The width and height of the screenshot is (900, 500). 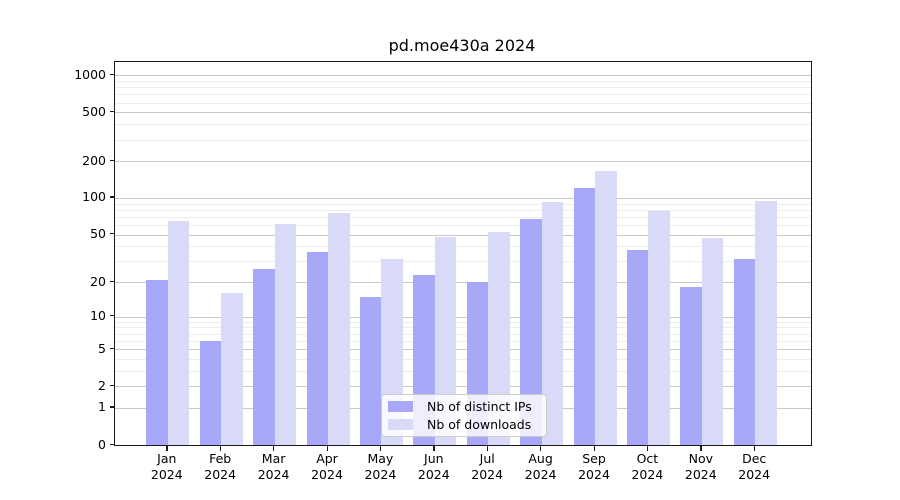 I want to click on bar-downloads-apr, so click(x=339, y=329).